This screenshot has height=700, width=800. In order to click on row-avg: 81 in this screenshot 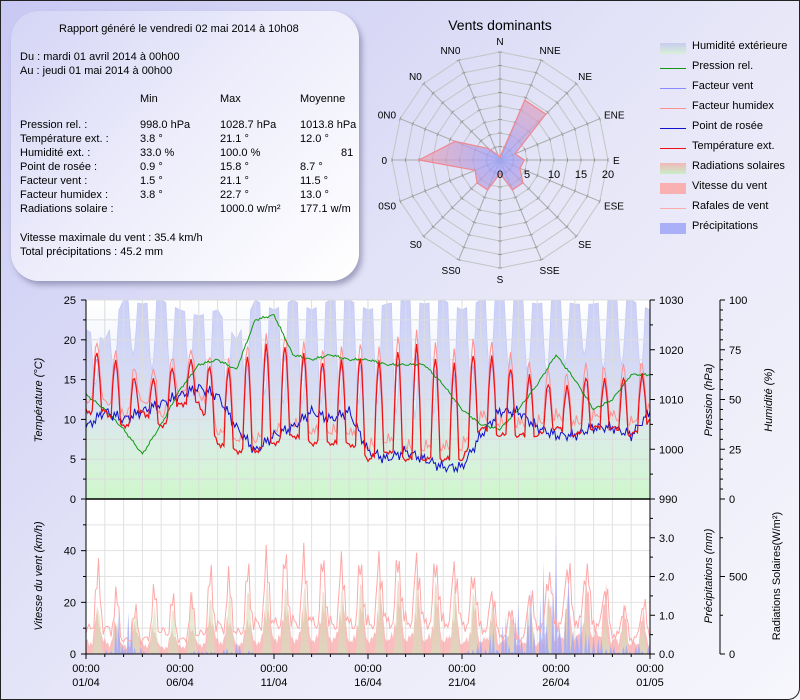, I will do `click(347, 153)`.